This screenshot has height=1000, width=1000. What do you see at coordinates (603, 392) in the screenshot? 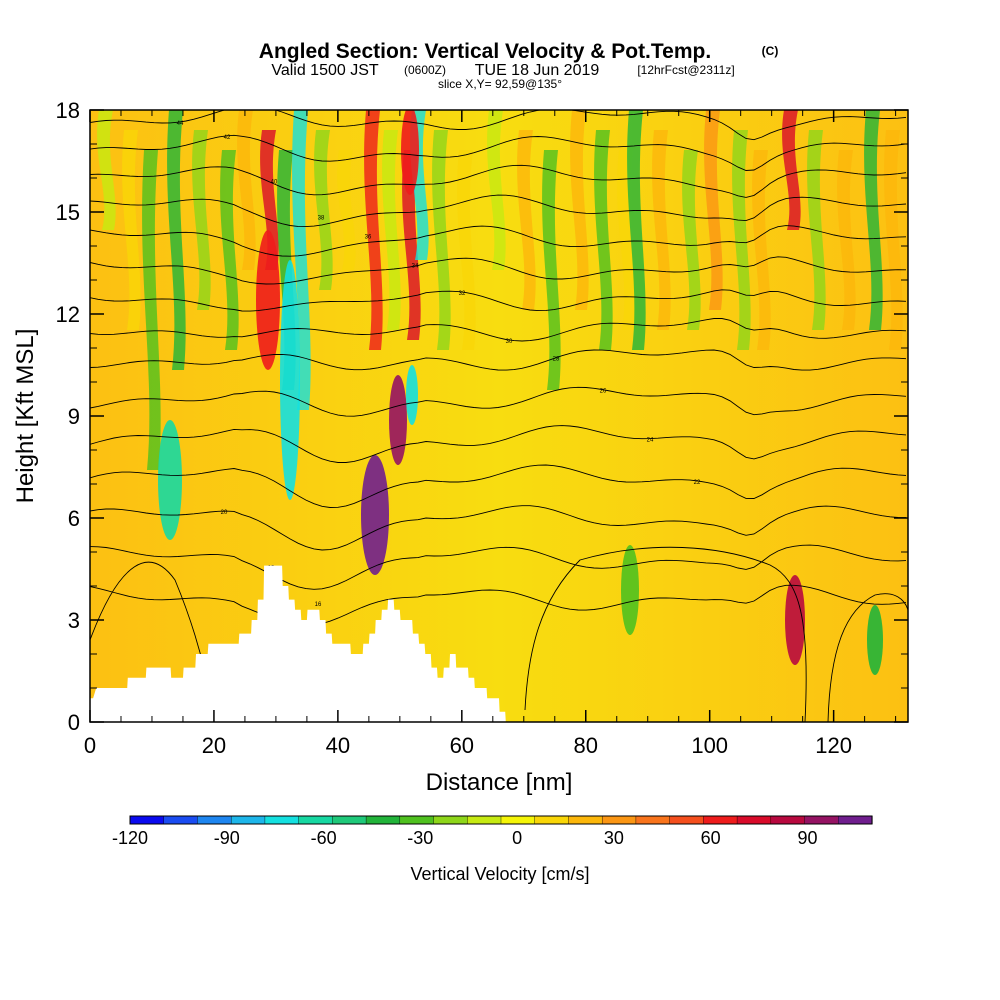
I see `isentrope-label: 26` at bounding box center [603, 392].